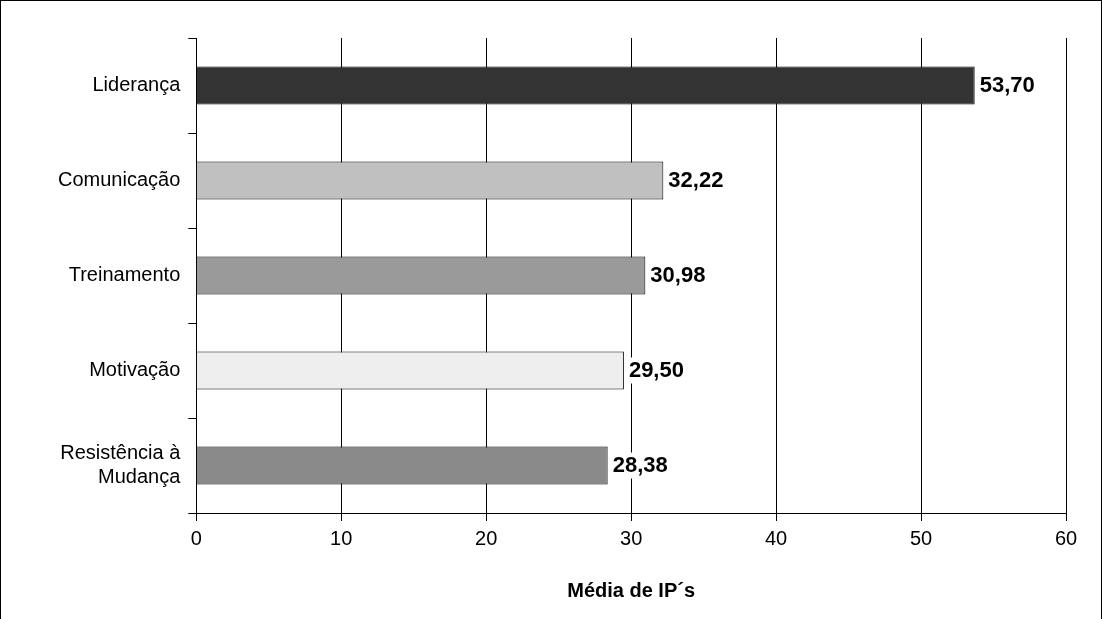  What do you see at coordinates (196, 537) in the screenshot?
I see `x-tick-label: 0` at bounding box center [196, 537].